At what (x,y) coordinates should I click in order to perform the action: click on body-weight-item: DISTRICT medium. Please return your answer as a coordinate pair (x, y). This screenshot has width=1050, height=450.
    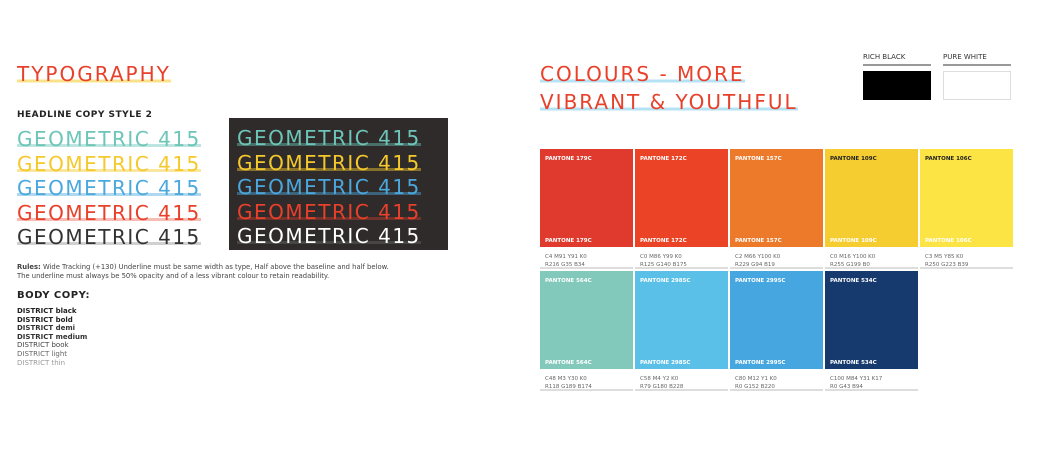
    Looking at the image, I should click on (52, 336).